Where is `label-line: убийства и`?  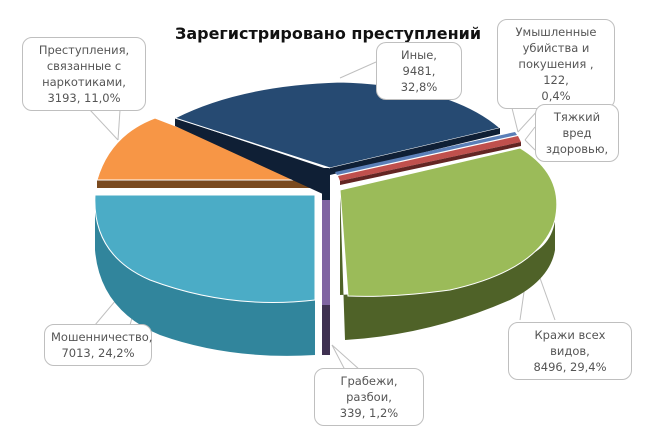 label-line: убийства и is located at coordinates (556, 48).